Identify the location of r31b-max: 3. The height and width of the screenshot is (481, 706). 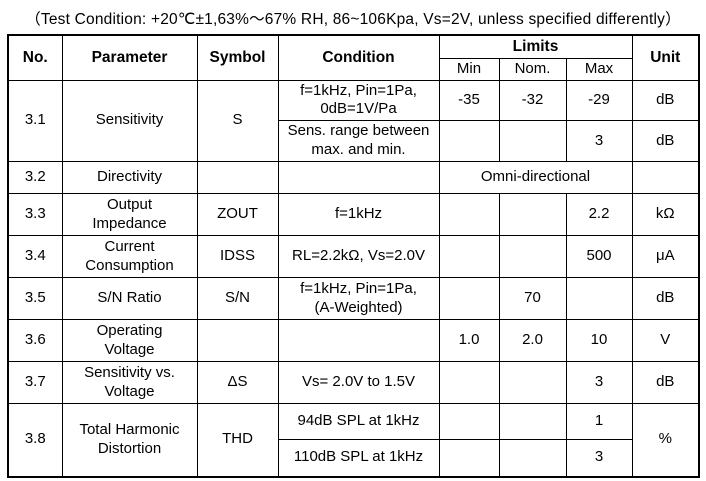
(599, 141).